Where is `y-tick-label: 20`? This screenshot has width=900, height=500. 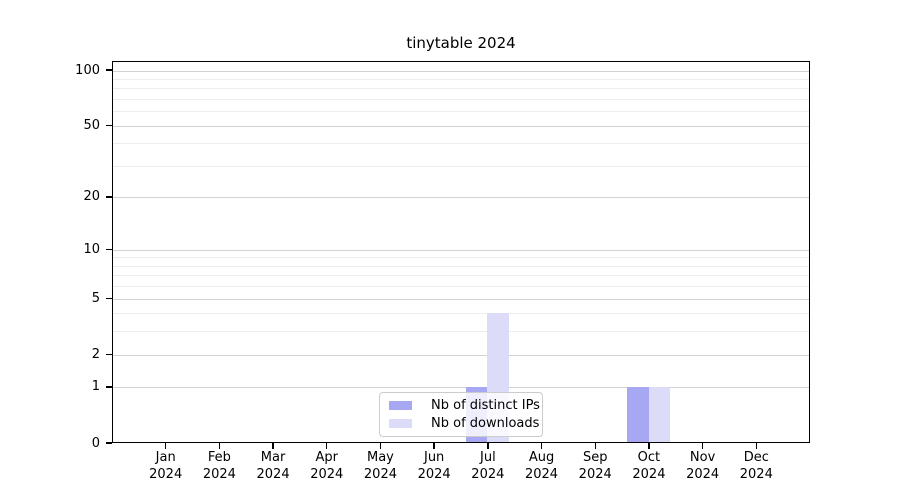
y-tick-label: 20 is located at coordinates (91, 197).